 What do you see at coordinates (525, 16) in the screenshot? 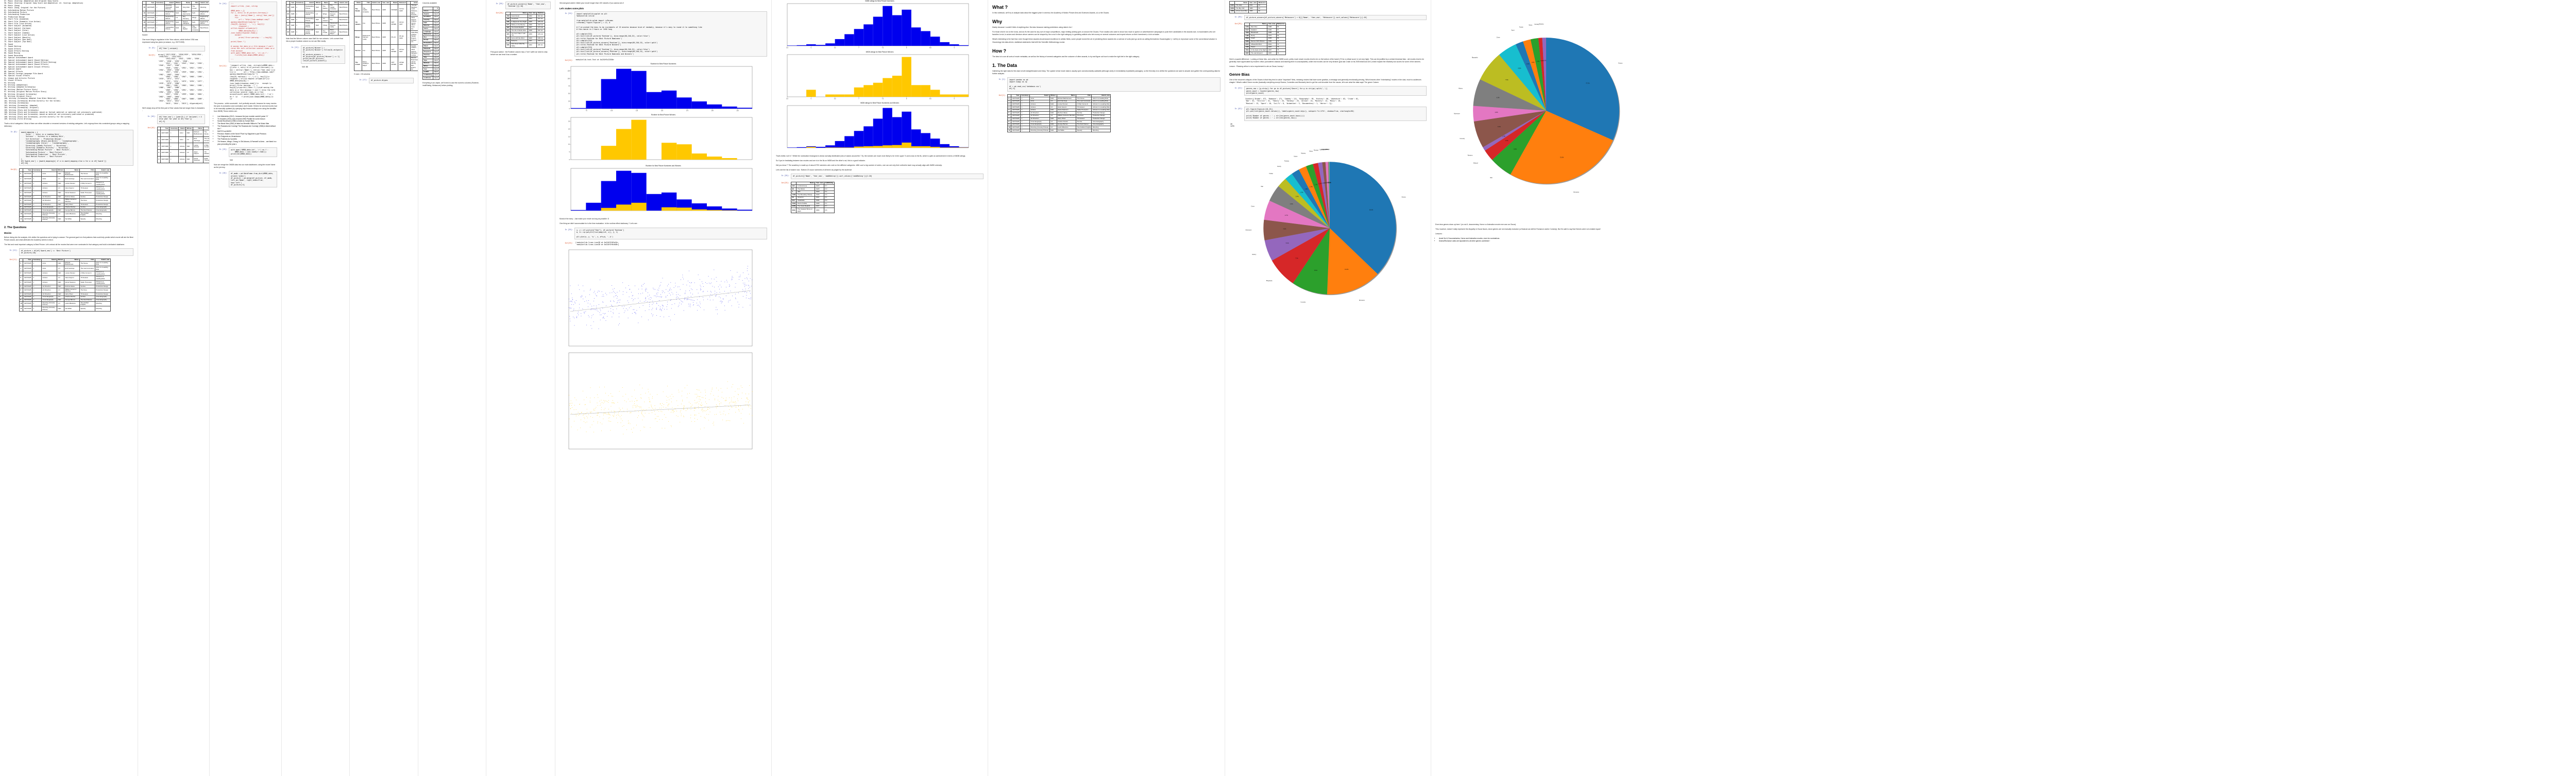
I see `table-row: 150 Grand Hotel 1932 112 min` at bounding box center [525, 16].